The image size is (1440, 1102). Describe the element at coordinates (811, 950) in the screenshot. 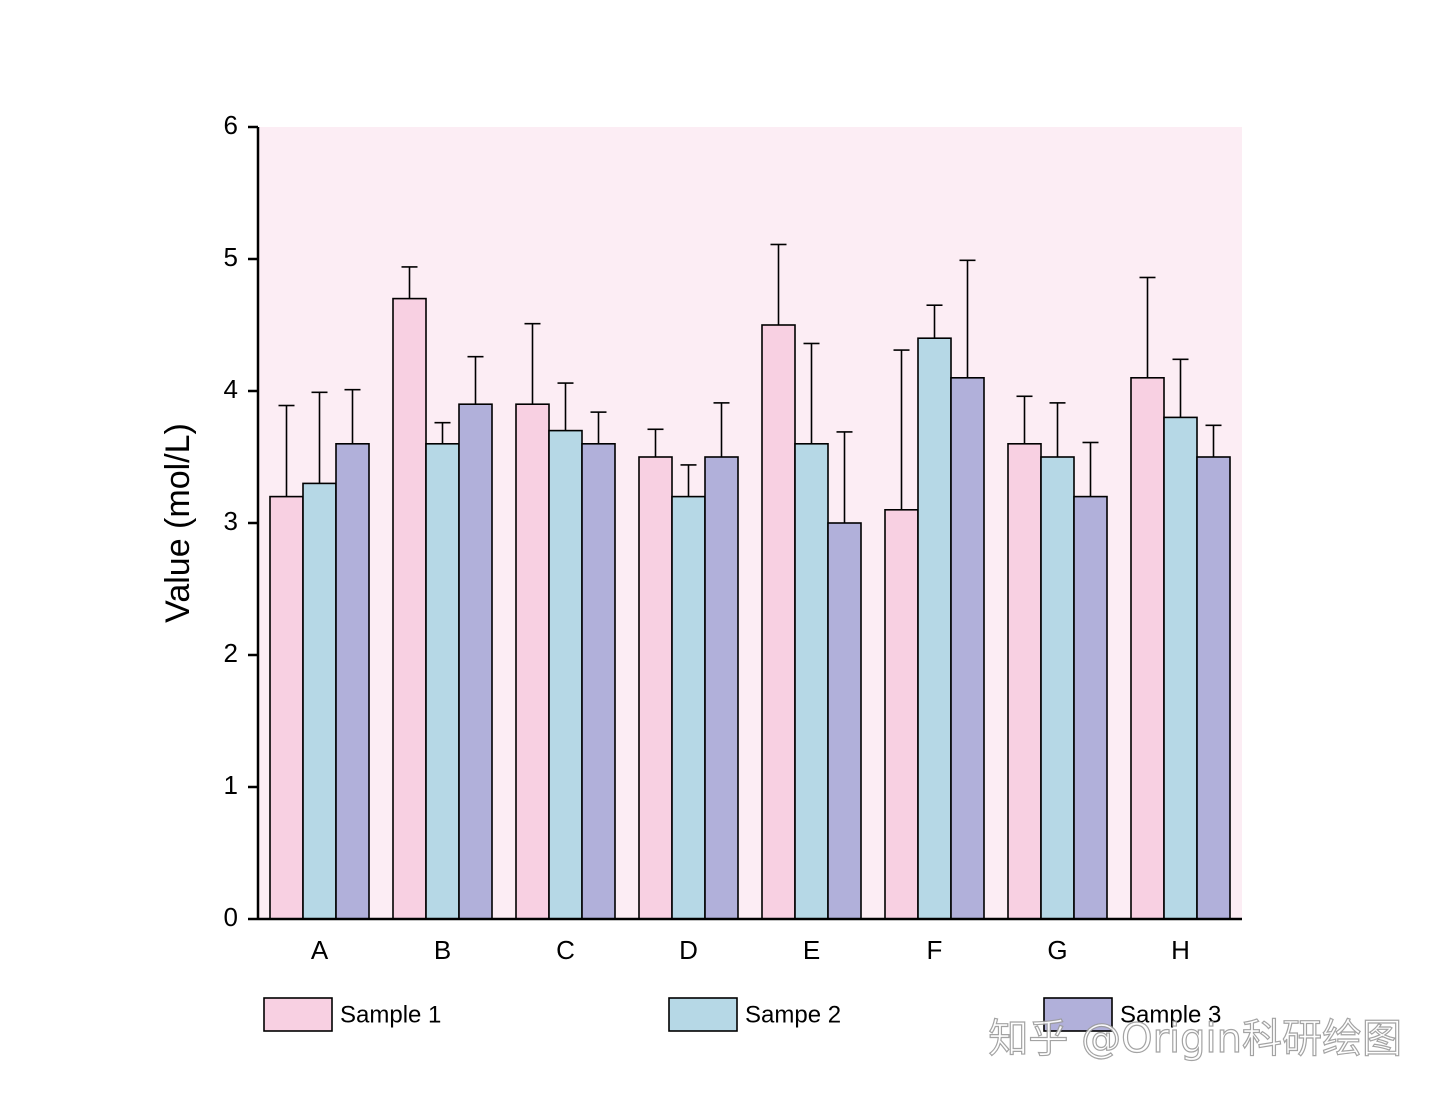

I see `x-tick-label: E` at that location.